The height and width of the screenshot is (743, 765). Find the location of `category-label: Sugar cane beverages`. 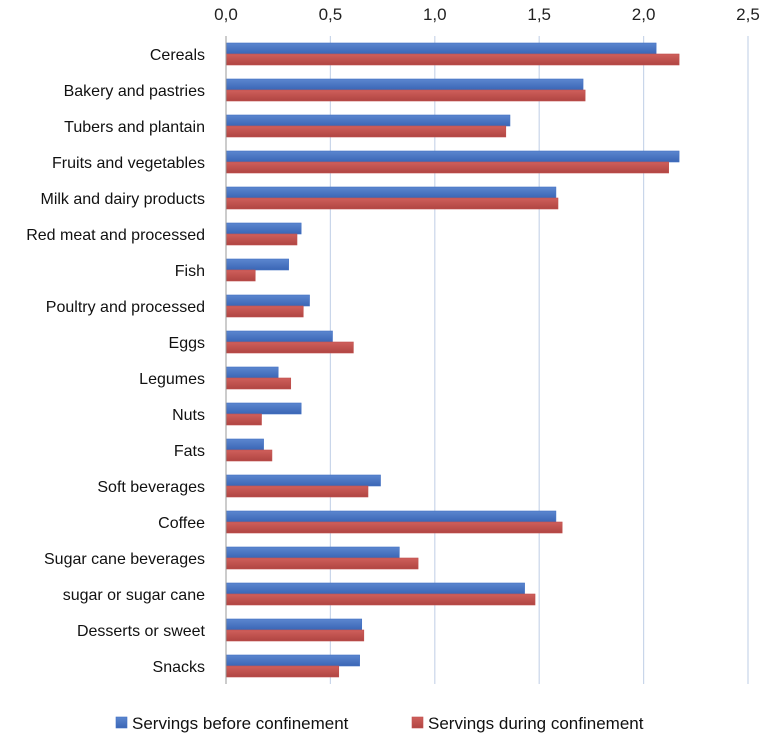

category-label: Sugar cane beverages is located at coordinates (124, 559).